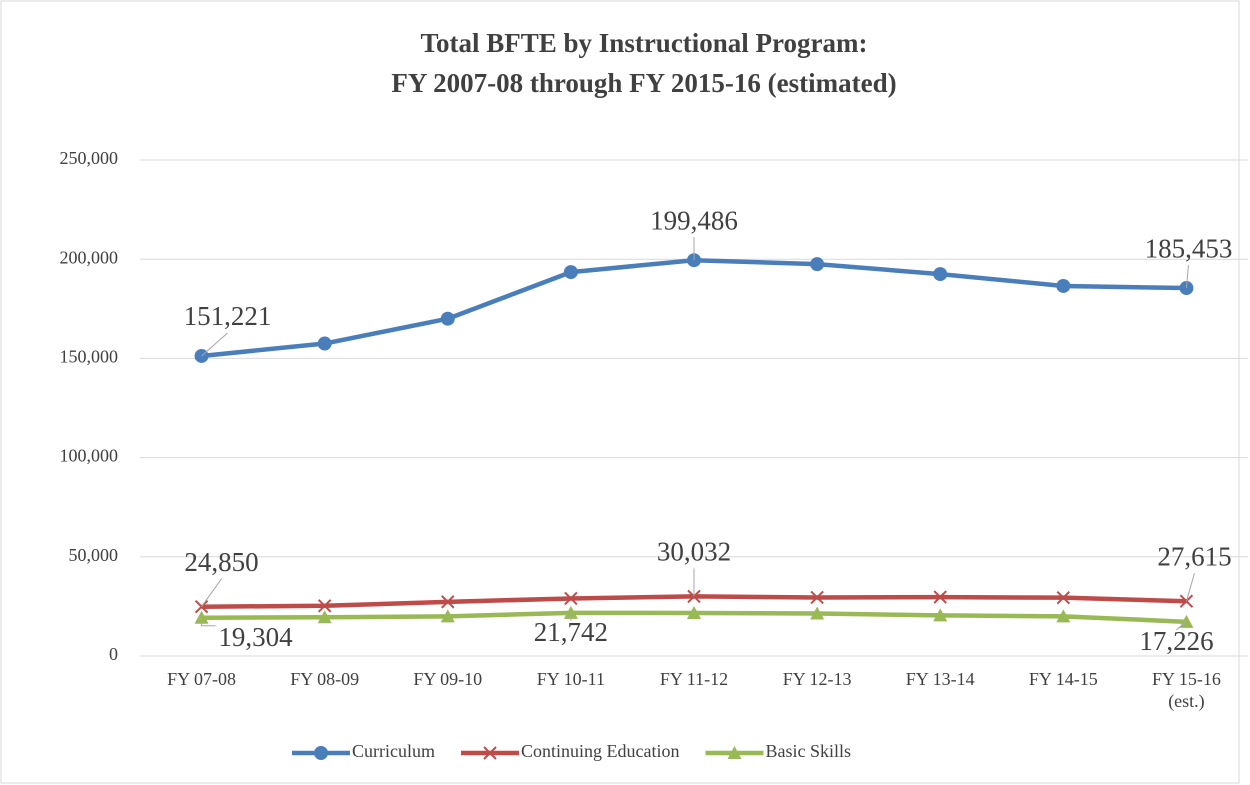 Image resolution: width=1250 pixels, height=785 pixels. Describe the element at coordinates (694, 552) in the screenshot. I see `data-label: 30,032` at that location.